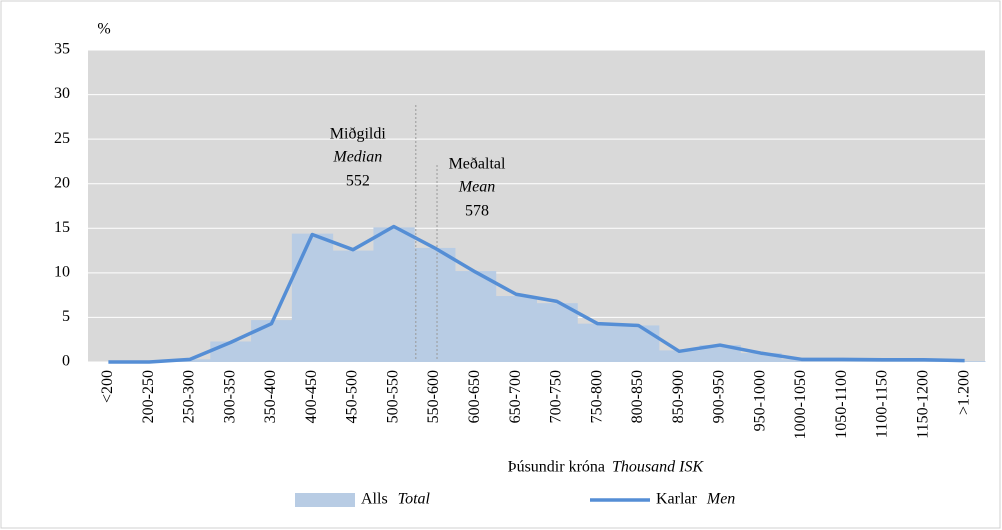  What do you see at coordinates (963, 392) in the screenshot?
I see `x-tick-label: >1.200` at bounding box center [963, 392].